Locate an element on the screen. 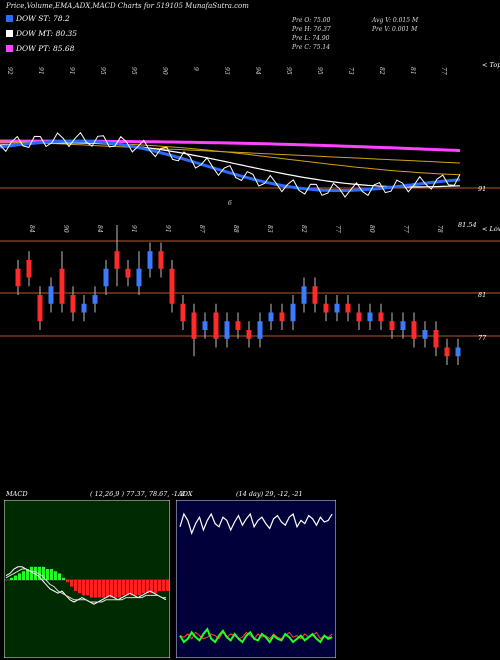 The width and height of the screenshot is (500, 660). top-label: 90 is located at coordinates (164, 71).